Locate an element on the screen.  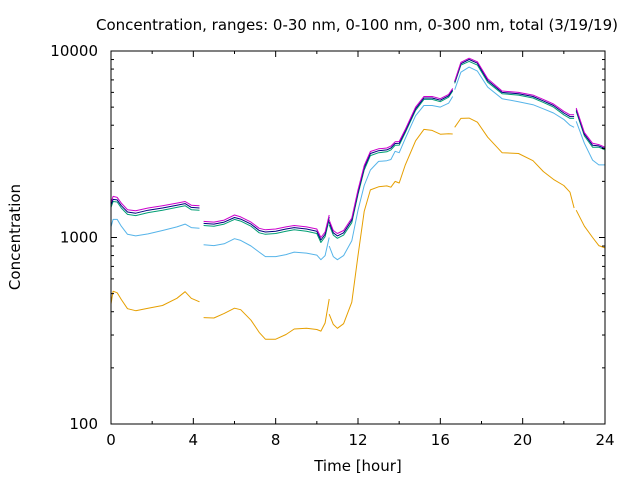
x-tick-label: 16 is located at coordinates (440, 440).